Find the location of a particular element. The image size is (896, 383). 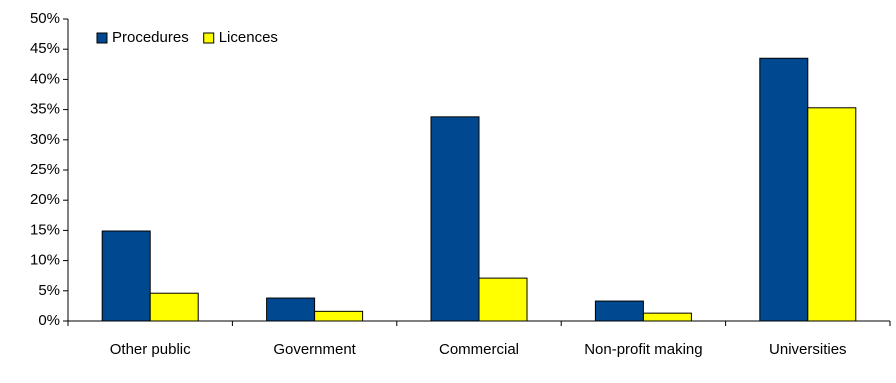

x-tick-label: Other public is located at coordinates (150, 349).